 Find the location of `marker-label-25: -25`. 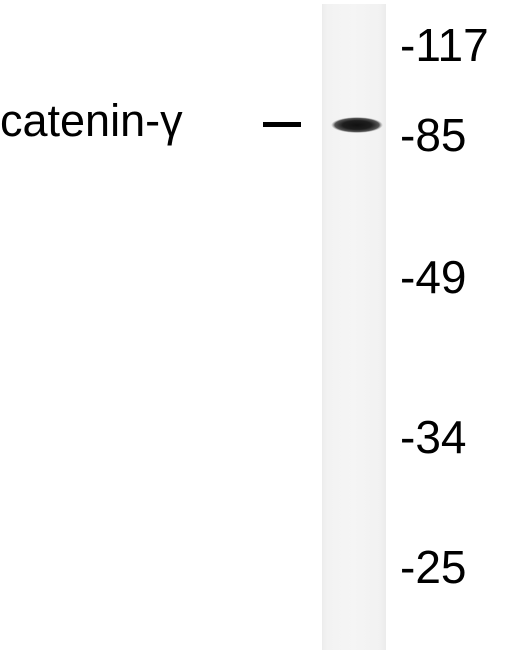

marker-label-25: -25 is located at coordinates (433, 567).